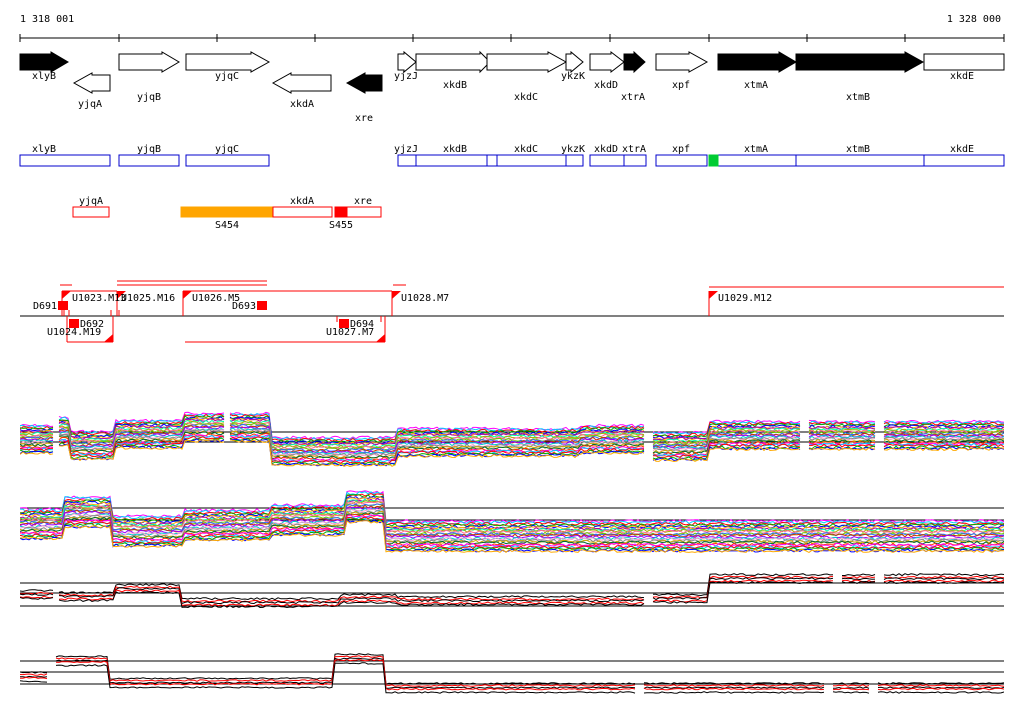  What do you see at coordinates (425, 298) in the screenshot?
I see `segment-label-U1028: U1028.M7` at bounding box center [425, 298].